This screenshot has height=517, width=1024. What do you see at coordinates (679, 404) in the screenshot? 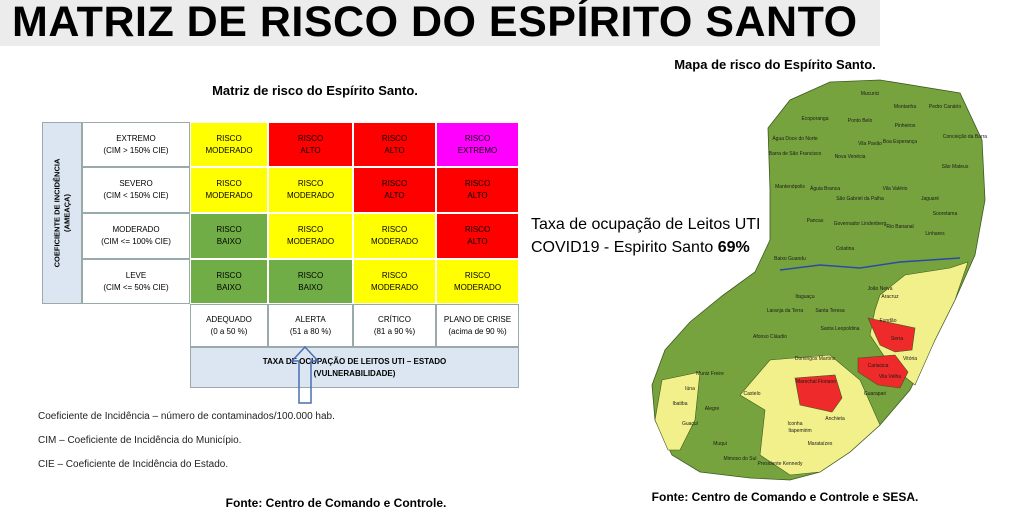
I see `map-label: Ibatiba` at bounding box center [679, 404].